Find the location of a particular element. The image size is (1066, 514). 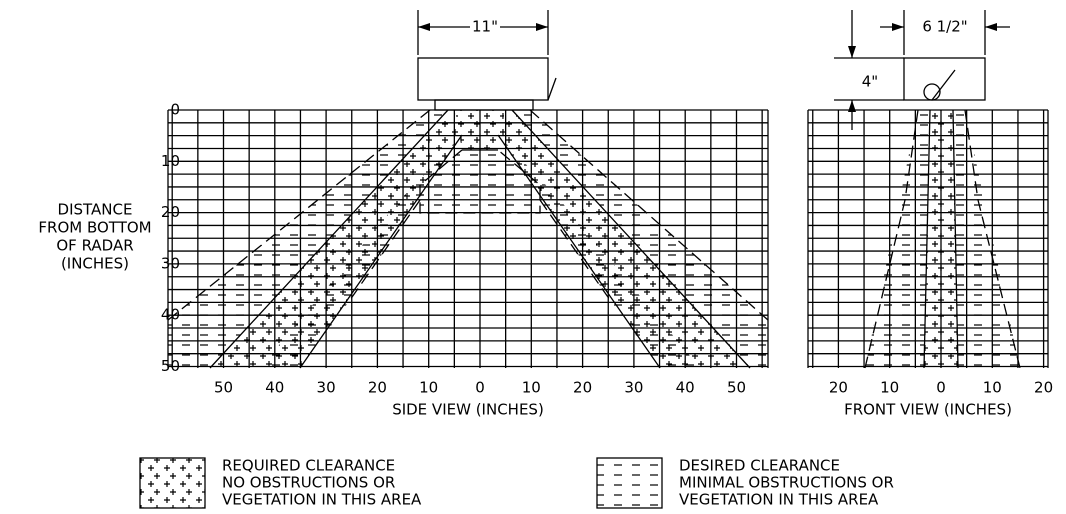

dimension-label: 6 1/2" is located at coordinates (944, 27).